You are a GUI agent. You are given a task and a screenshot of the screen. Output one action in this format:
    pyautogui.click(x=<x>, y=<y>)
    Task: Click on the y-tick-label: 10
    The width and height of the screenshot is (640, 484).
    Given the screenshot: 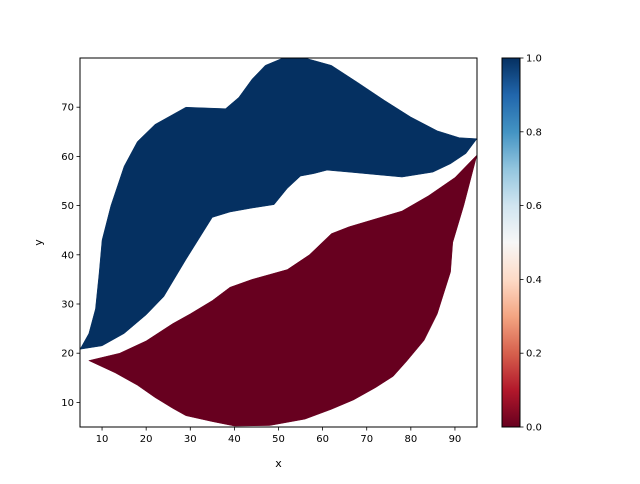 What is the action you would take?
    pyautogui.click(x=67, y=403)
    